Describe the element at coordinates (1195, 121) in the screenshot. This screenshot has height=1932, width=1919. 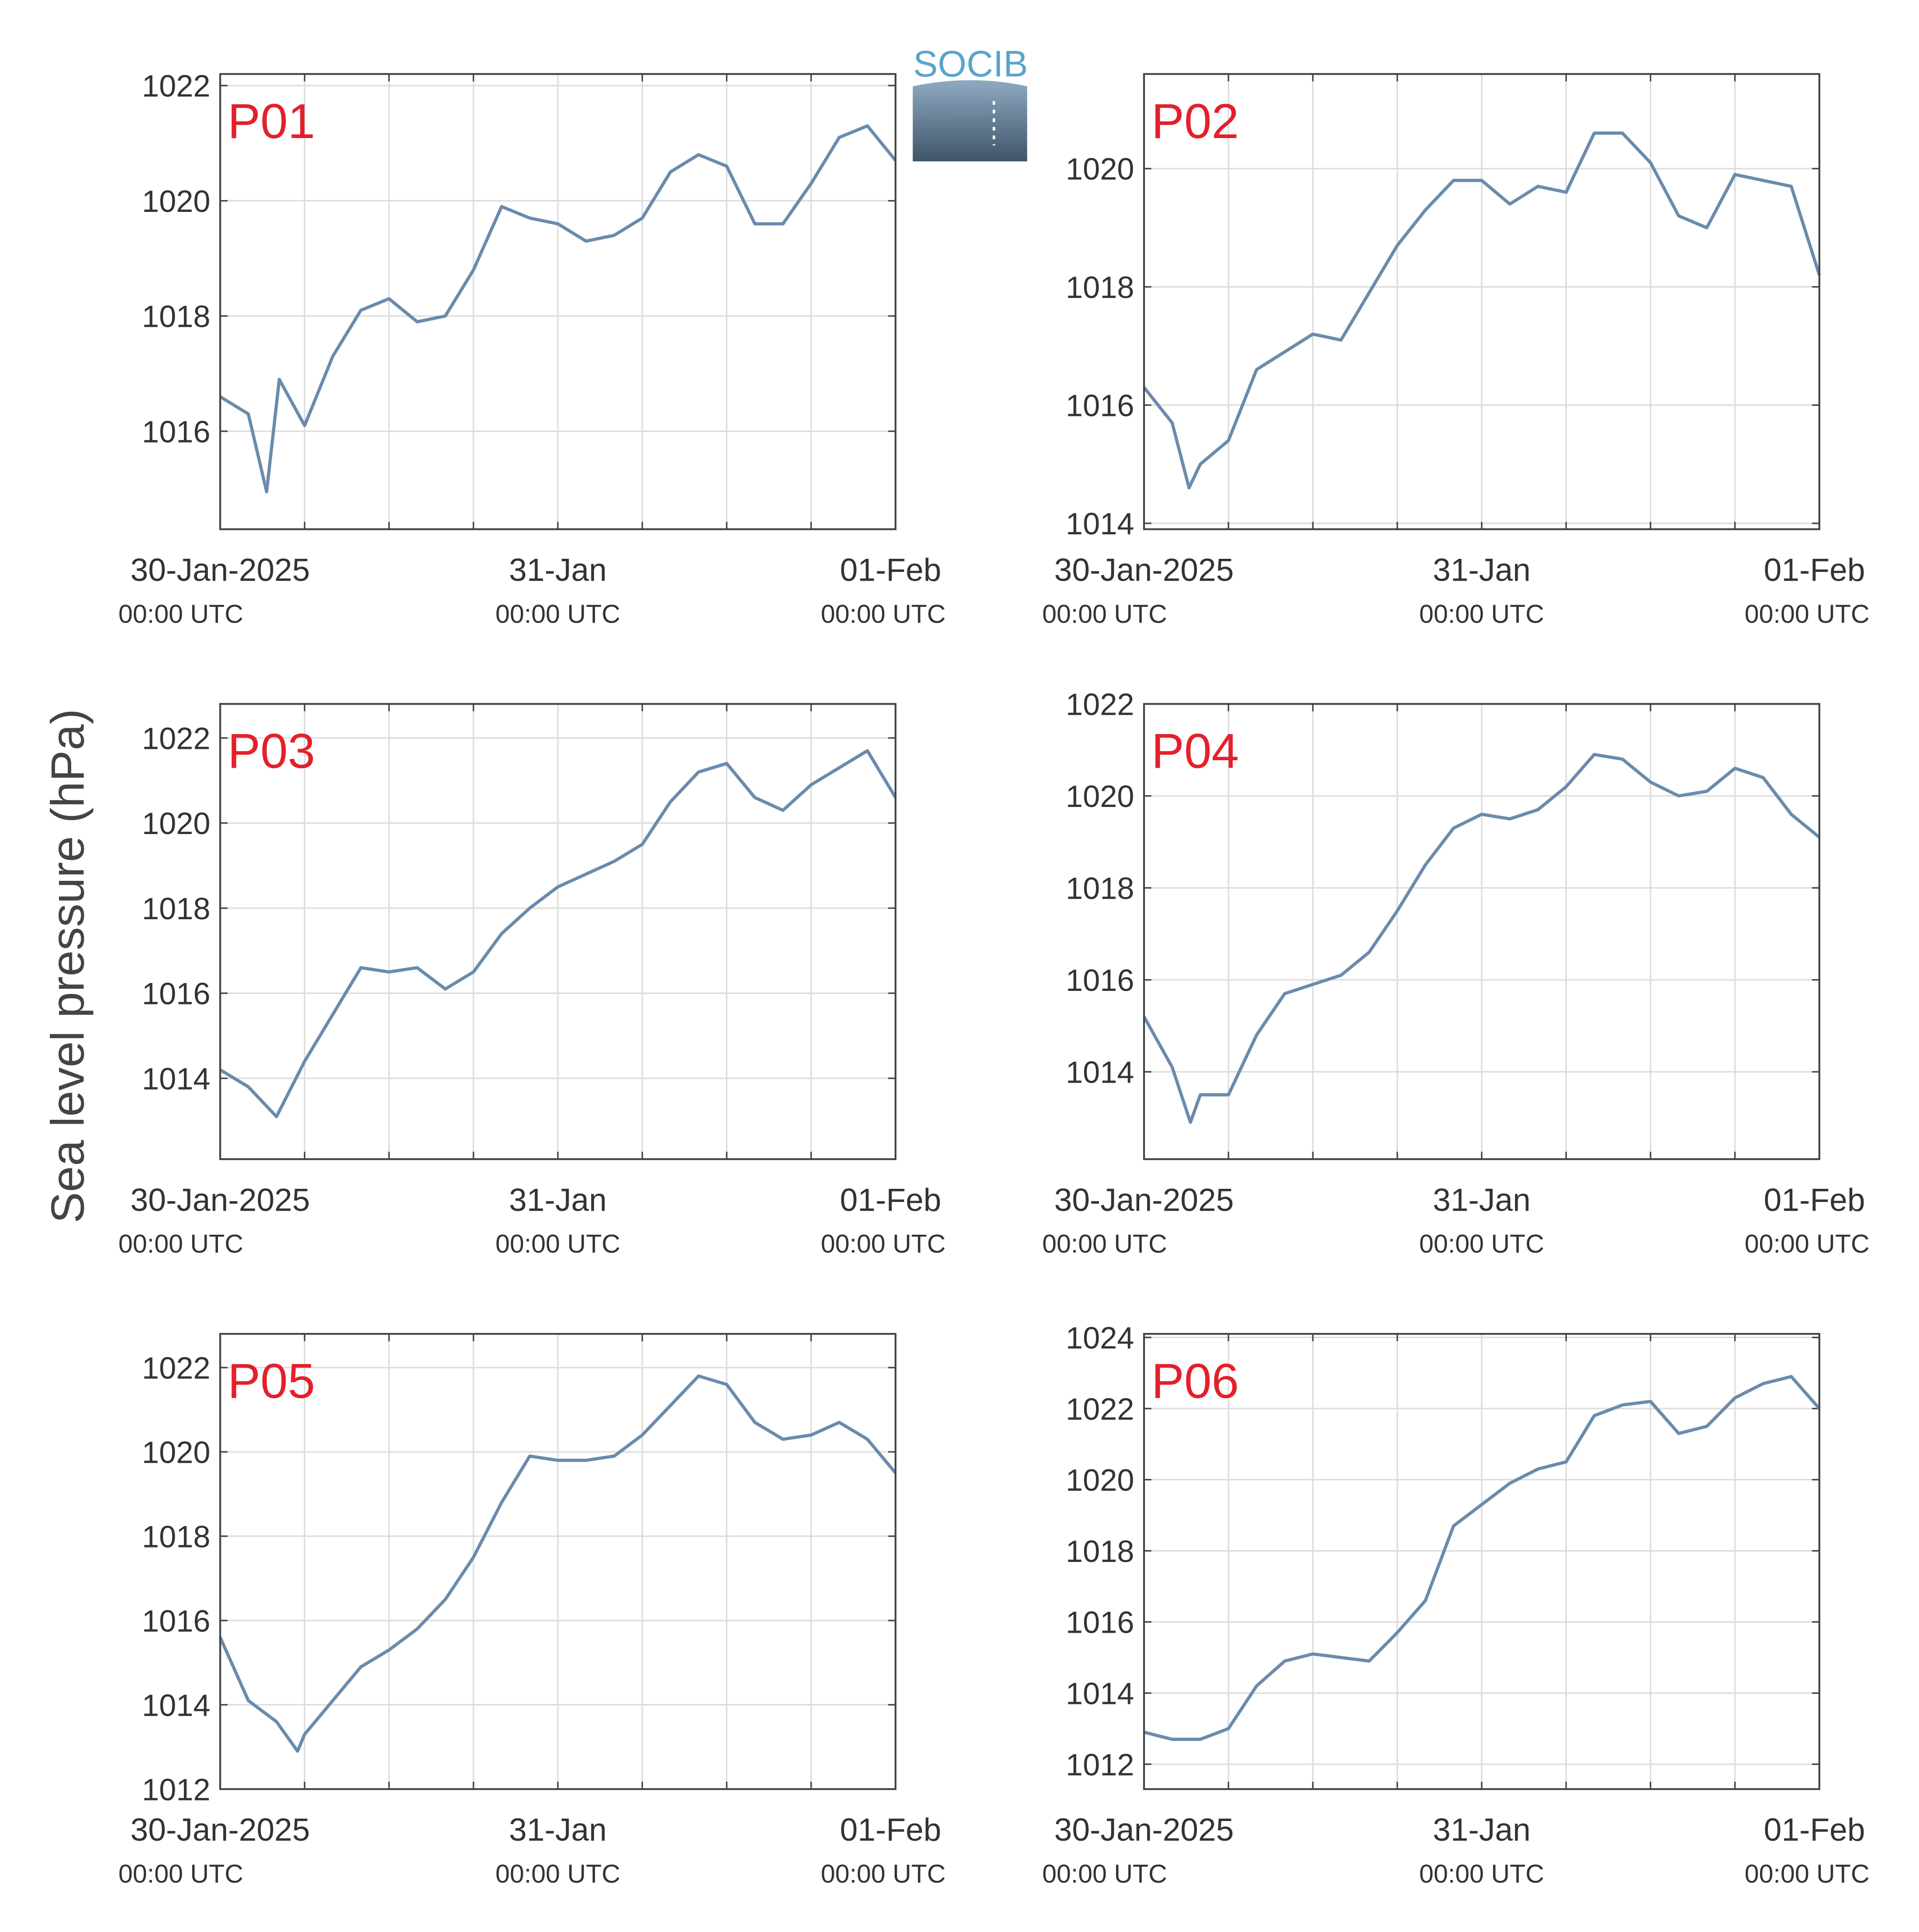
I see `panel-title: P02` at that location.